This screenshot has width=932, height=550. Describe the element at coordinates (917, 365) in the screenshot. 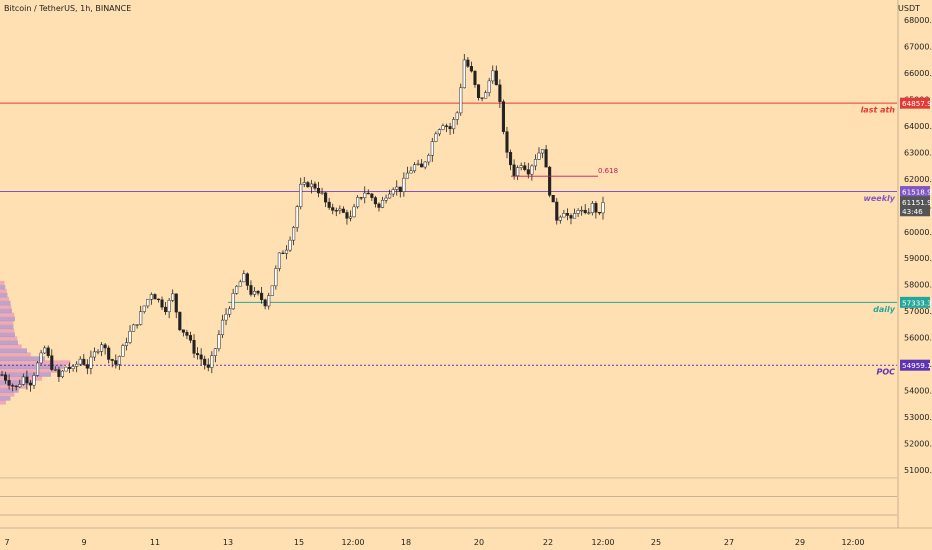

I see `price-tag-text: 54959.18` at that location.